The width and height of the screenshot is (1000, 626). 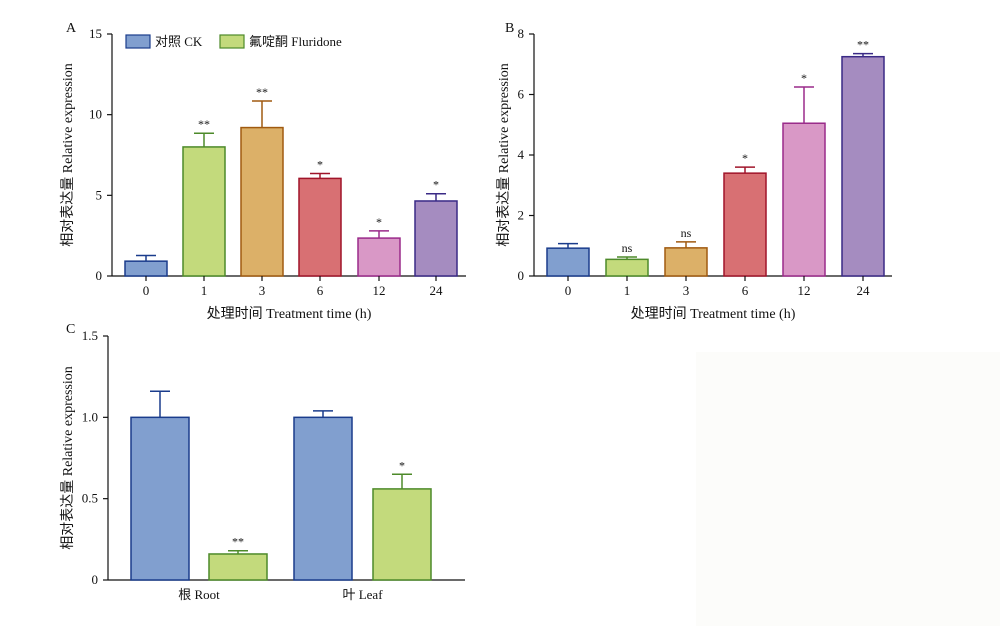 What do you see at coordinates (804, 290) in the screenshot?
I see `panel-b-x-tick-label: 12` at bounding box center [804, 290].